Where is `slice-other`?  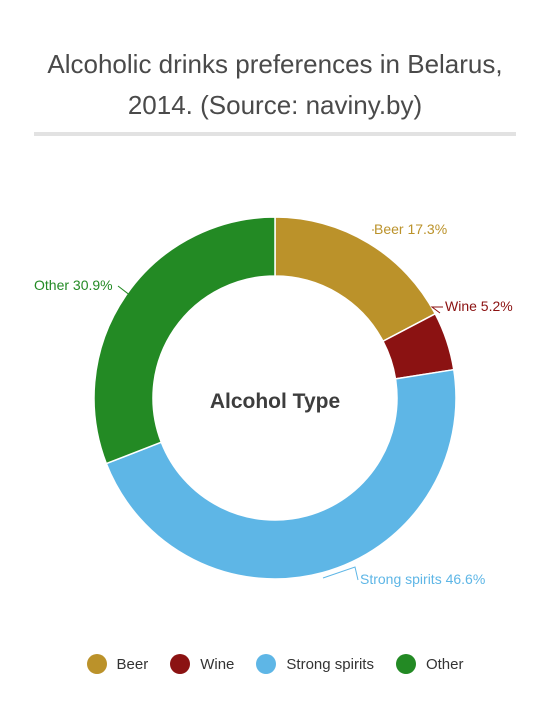 slice-other is located at coordinates (184, 340).